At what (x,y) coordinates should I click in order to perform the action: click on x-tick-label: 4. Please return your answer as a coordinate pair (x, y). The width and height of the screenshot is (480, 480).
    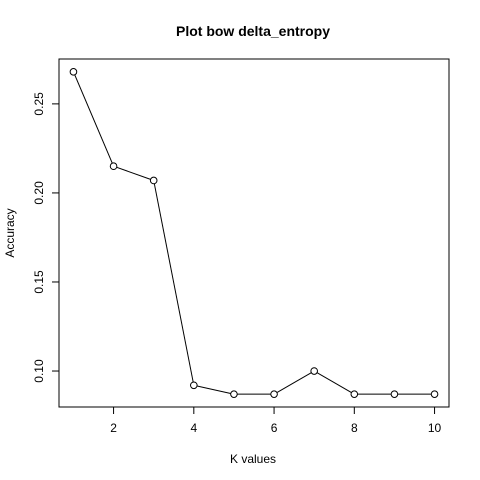
    Looking at the image, I should click on (193, 428).